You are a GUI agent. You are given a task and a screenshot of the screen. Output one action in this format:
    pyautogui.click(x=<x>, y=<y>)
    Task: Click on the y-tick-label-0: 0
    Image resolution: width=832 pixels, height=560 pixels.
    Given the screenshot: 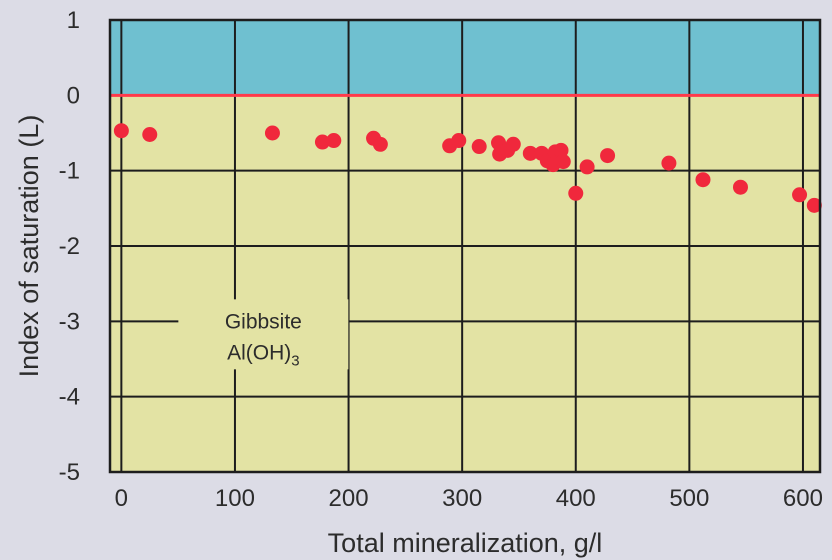 What is the action you would take?
    pyautogui.click(x=73, y=95)
    